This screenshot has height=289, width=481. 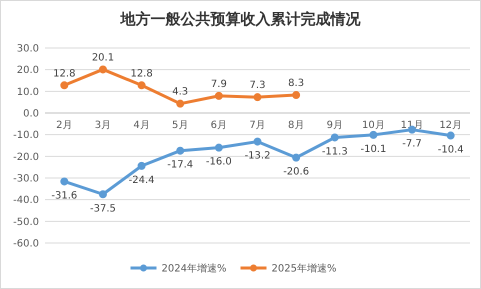 What do you see at coordinates (27, 49) in the screenshot?
I see `y-tick-label: 30.0` at bounding box center [27, 49].